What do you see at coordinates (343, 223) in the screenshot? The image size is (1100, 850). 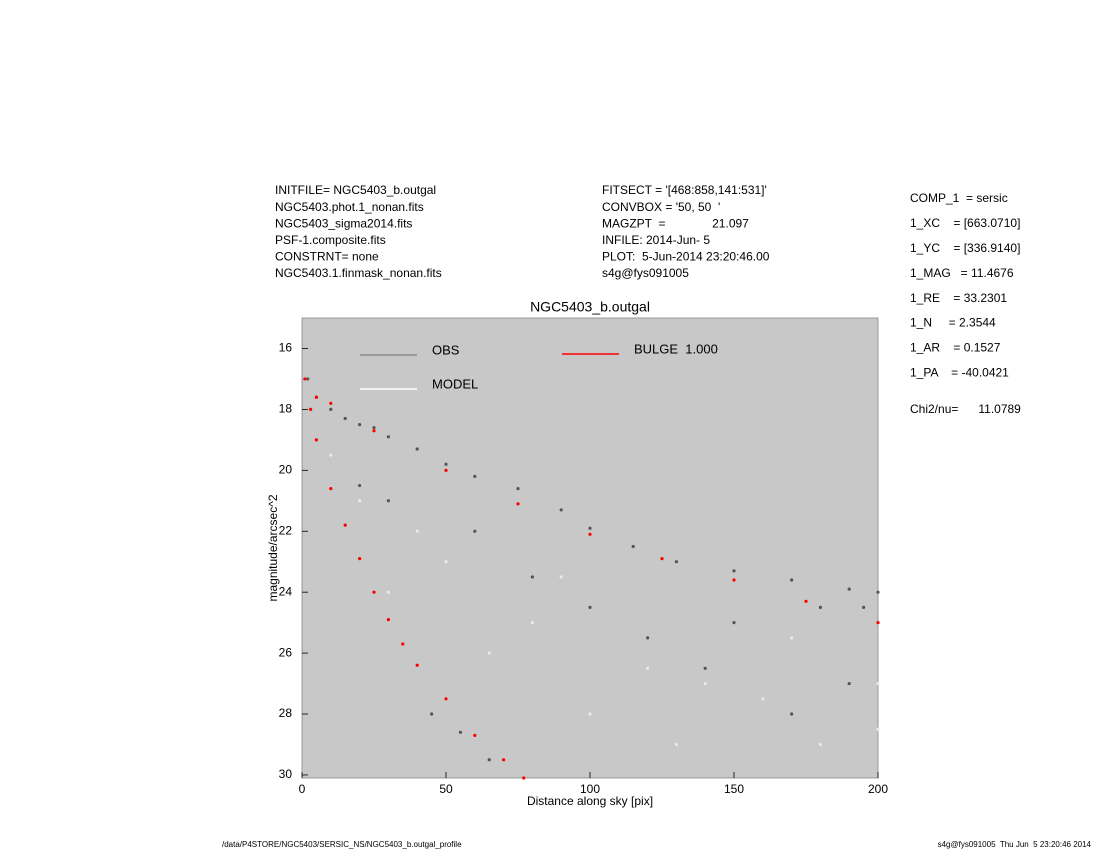 I see `header-left-line: NGC5403_sigma2014.fits` at bounding box center [343, 223].